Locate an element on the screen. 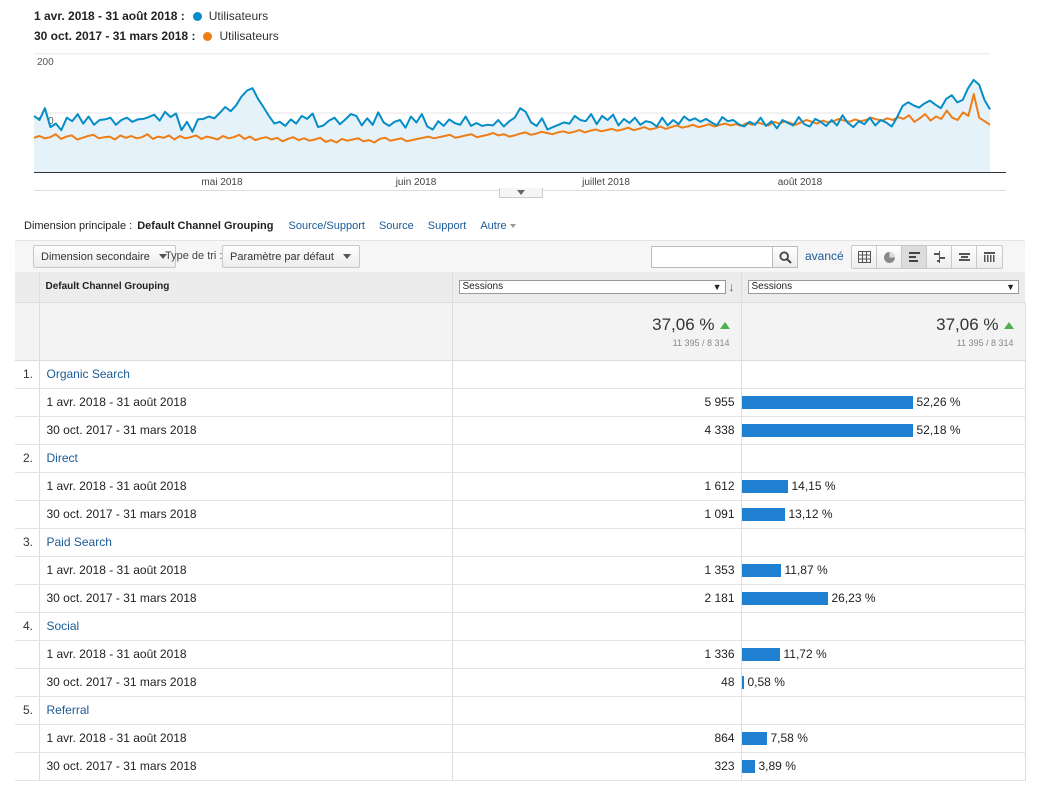  bar-rows-icon is located at coordinates (914, 257).